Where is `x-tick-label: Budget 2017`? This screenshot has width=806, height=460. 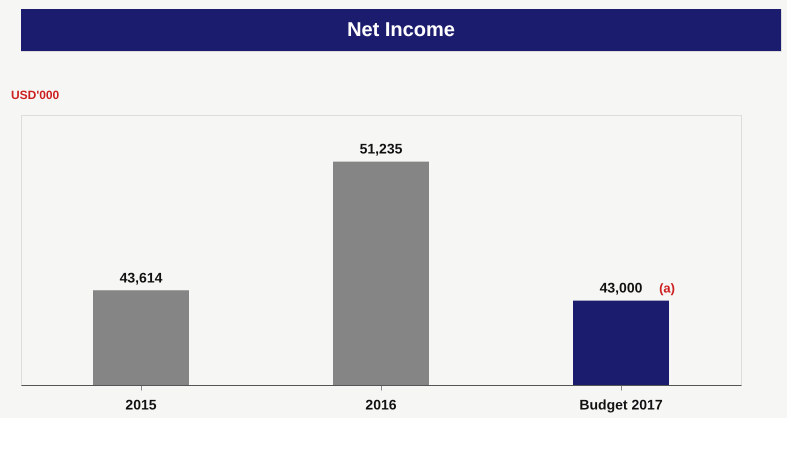 x-tick-label: Budget 2017 is located at coordinates (621, 404).